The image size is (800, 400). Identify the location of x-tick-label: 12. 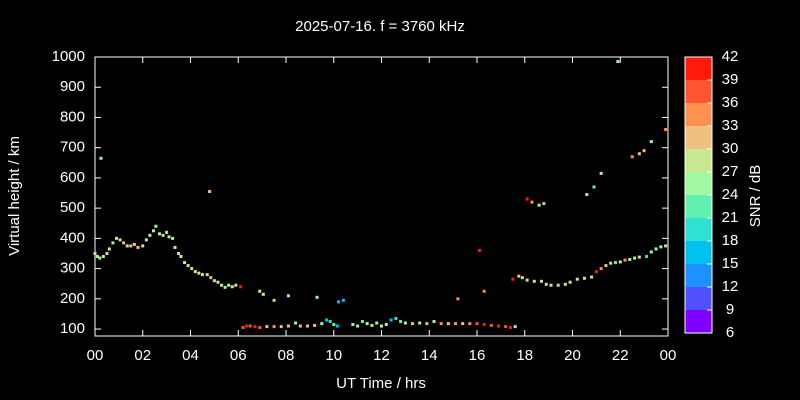
(381, 355).